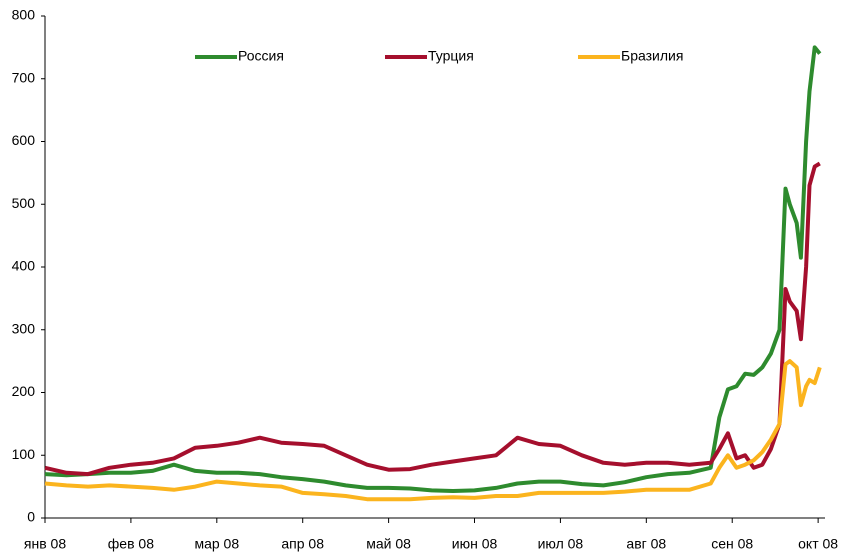 The width and height of the screenshot is (842, 558). I want to click on x-tick-label: июл 08, so click(561, 544).